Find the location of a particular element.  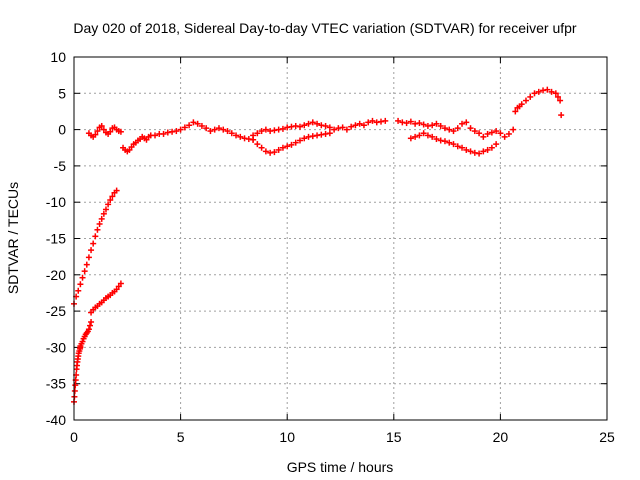

x-tick-label: 5 is located at coordinates (181, 437).